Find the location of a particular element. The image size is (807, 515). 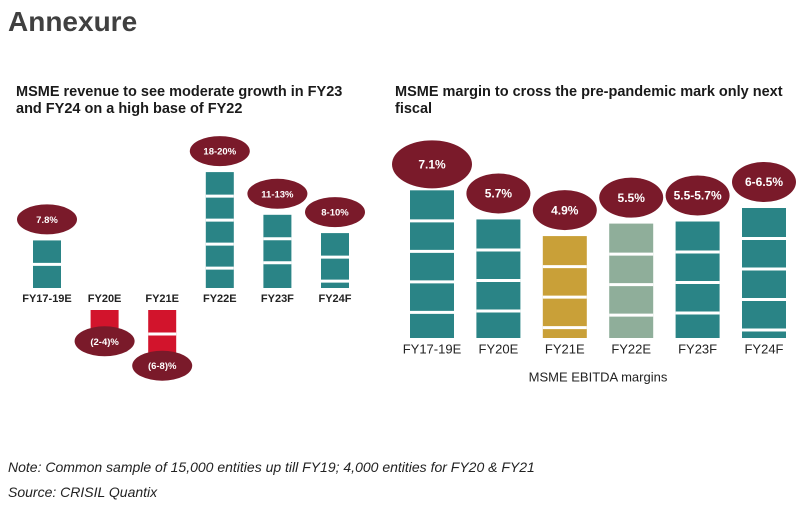

x-axis-label: MSME EBITDA margins is located at coordinates (598, 376).